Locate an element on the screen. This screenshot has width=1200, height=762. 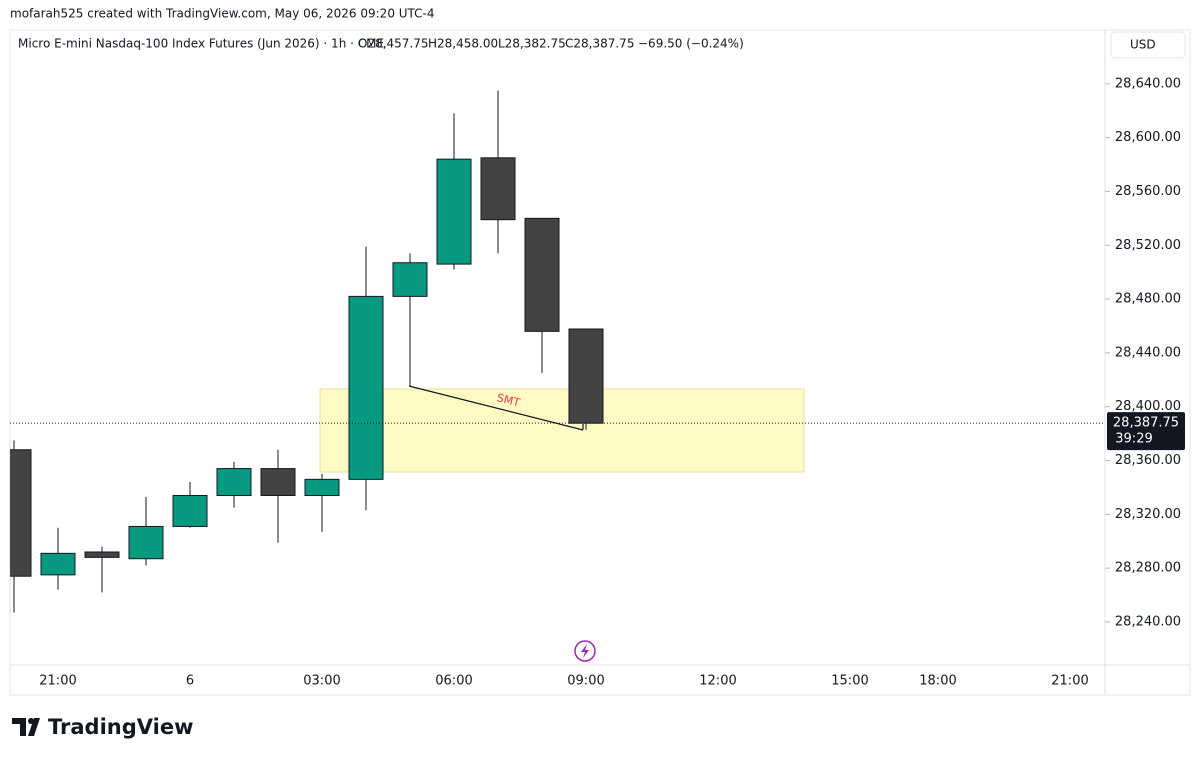
x-tick-label: 06:00 is located at coordinates (453, 681).